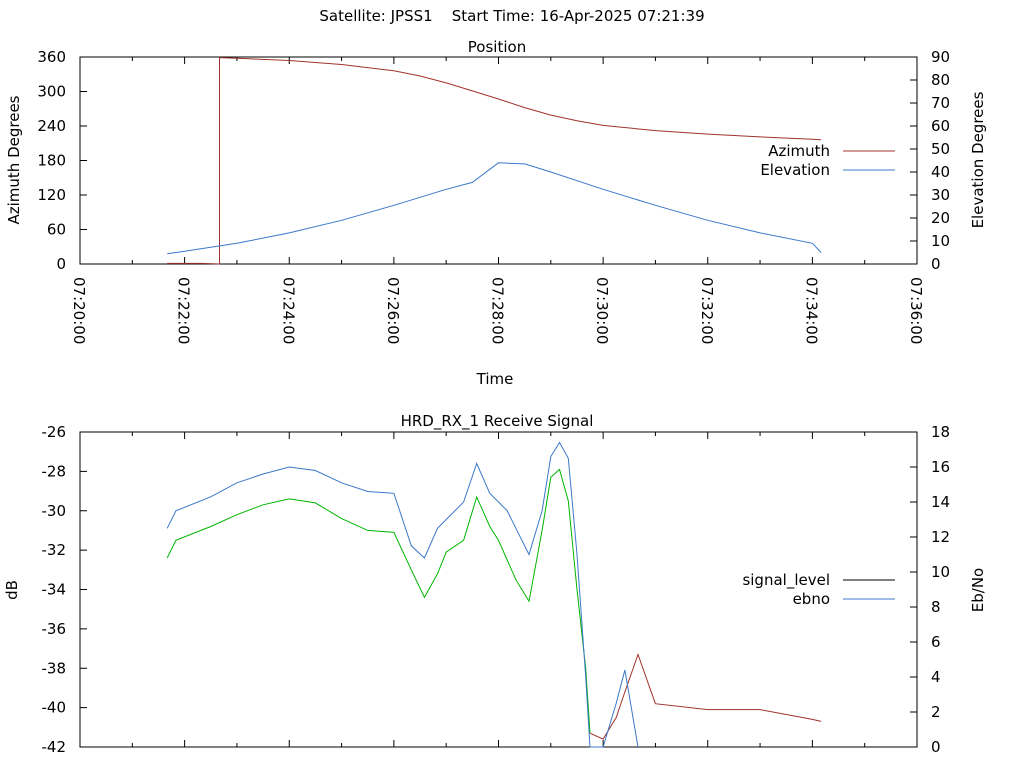  What do you see at coordinates (54, 550) in the screenshot?
I see `db-axis-tick-label: -32` at bounding box center [54, 550].